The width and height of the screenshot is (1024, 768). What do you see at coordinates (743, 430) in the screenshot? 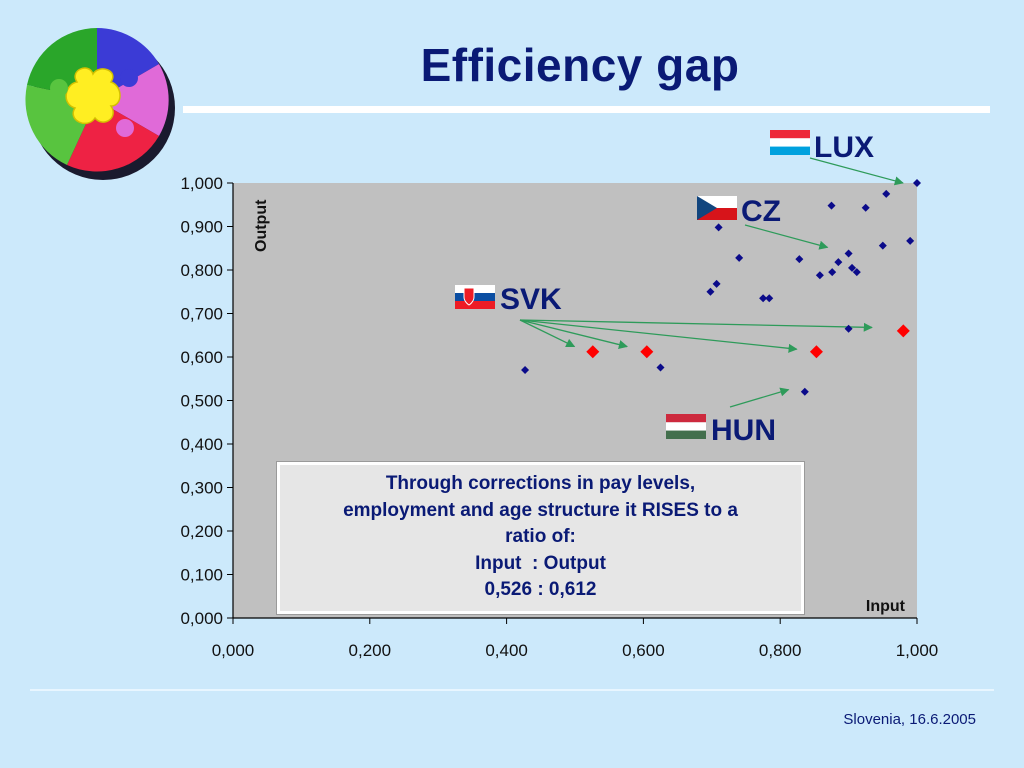
I see `annotation-label-hun: HUN` at bounding box center [743, 430].